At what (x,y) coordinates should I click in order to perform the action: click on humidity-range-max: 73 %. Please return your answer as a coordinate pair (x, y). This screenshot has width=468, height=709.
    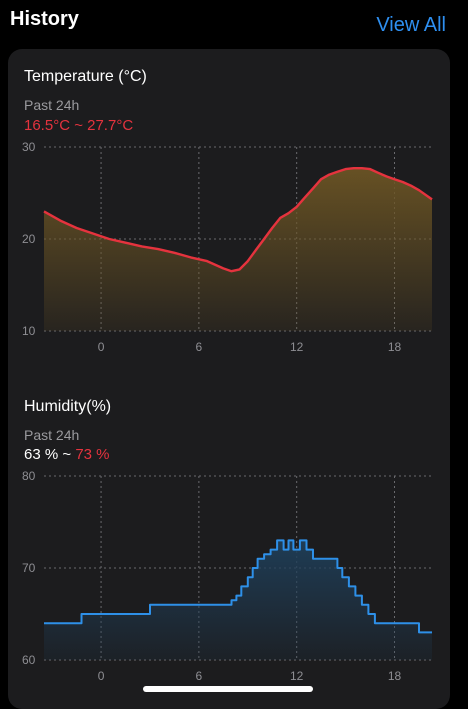
    Looking at the image, I should click on (92, 454).